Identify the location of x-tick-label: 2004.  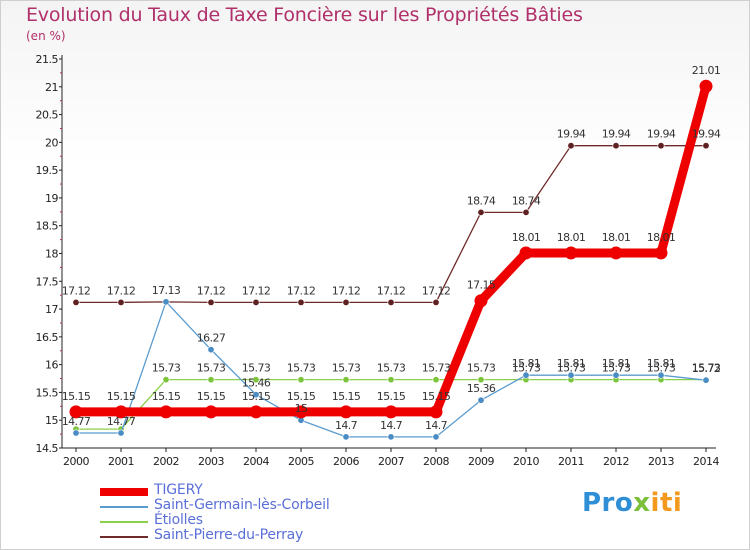
(256, 461).